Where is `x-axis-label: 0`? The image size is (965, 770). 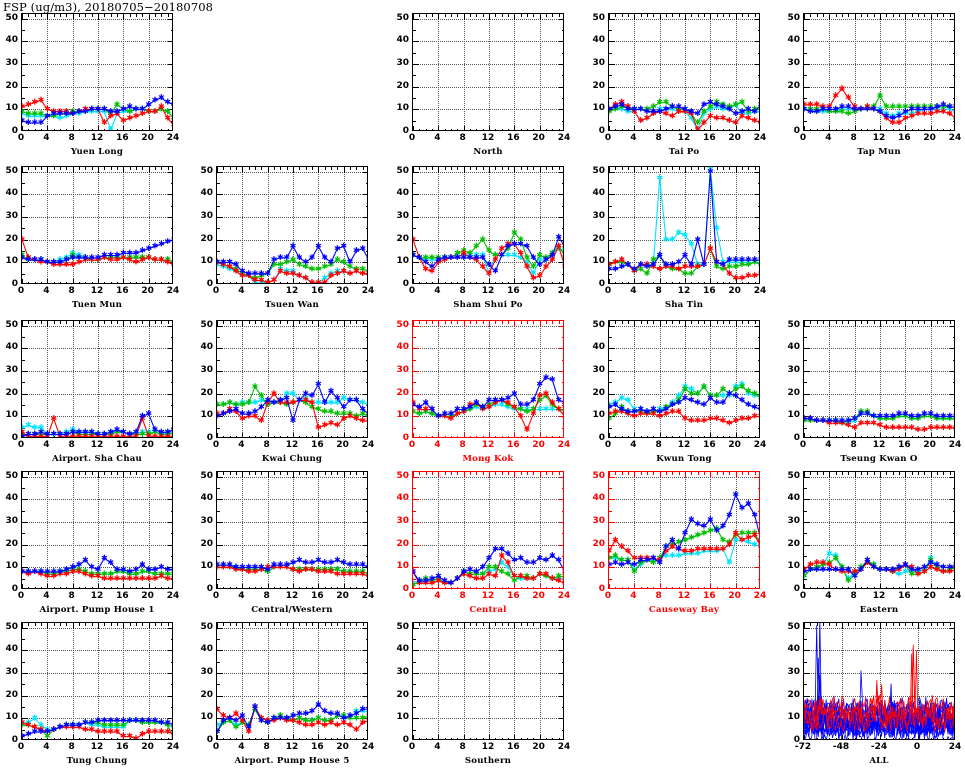 x-axis-label: 0 is located at coordinates (216, 291).